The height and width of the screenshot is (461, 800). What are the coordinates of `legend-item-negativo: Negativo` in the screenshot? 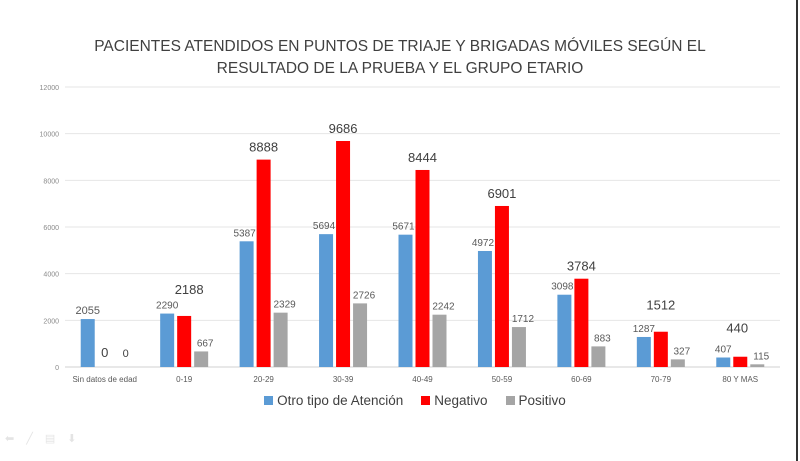 It's located at (454, 400).